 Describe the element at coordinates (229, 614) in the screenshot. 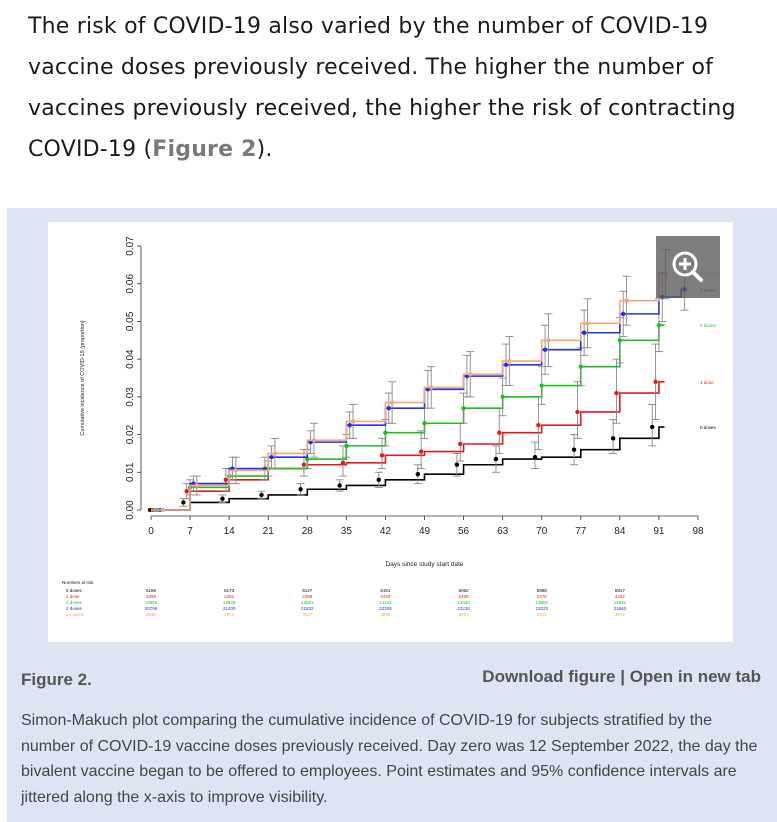

I see `risk-table-cell: 3574` at that location.